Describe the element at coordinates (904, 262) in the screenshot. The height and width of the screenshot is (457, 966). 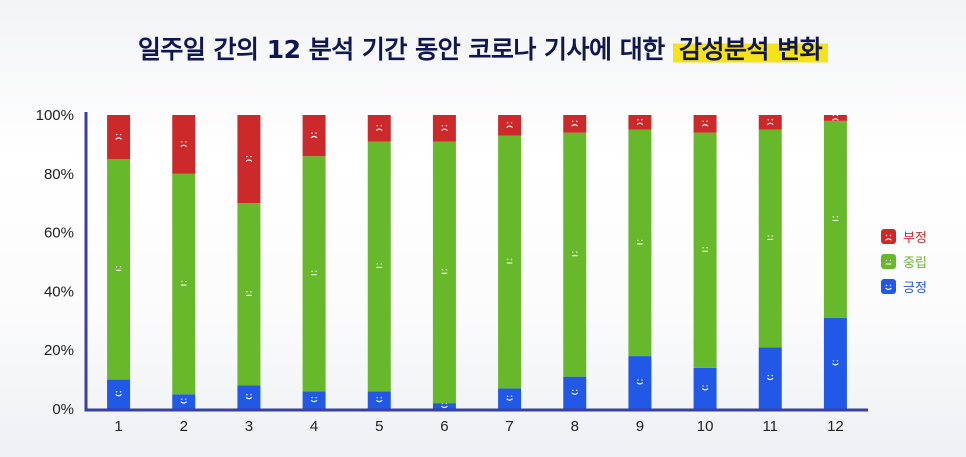
I see `legend-item: 중립` at that location.